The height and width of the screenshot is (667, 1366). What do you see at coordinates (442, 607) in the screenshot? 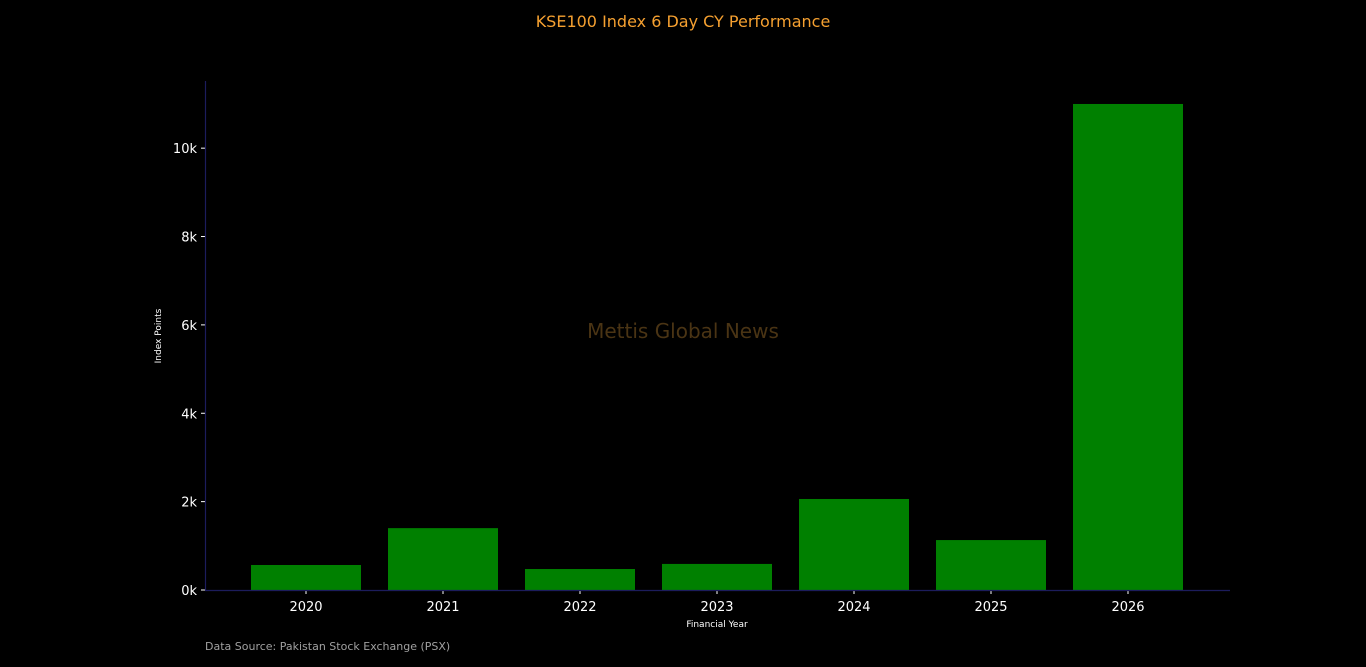
I see `x-tick-label: 2021` at bounding box center [442, 607].